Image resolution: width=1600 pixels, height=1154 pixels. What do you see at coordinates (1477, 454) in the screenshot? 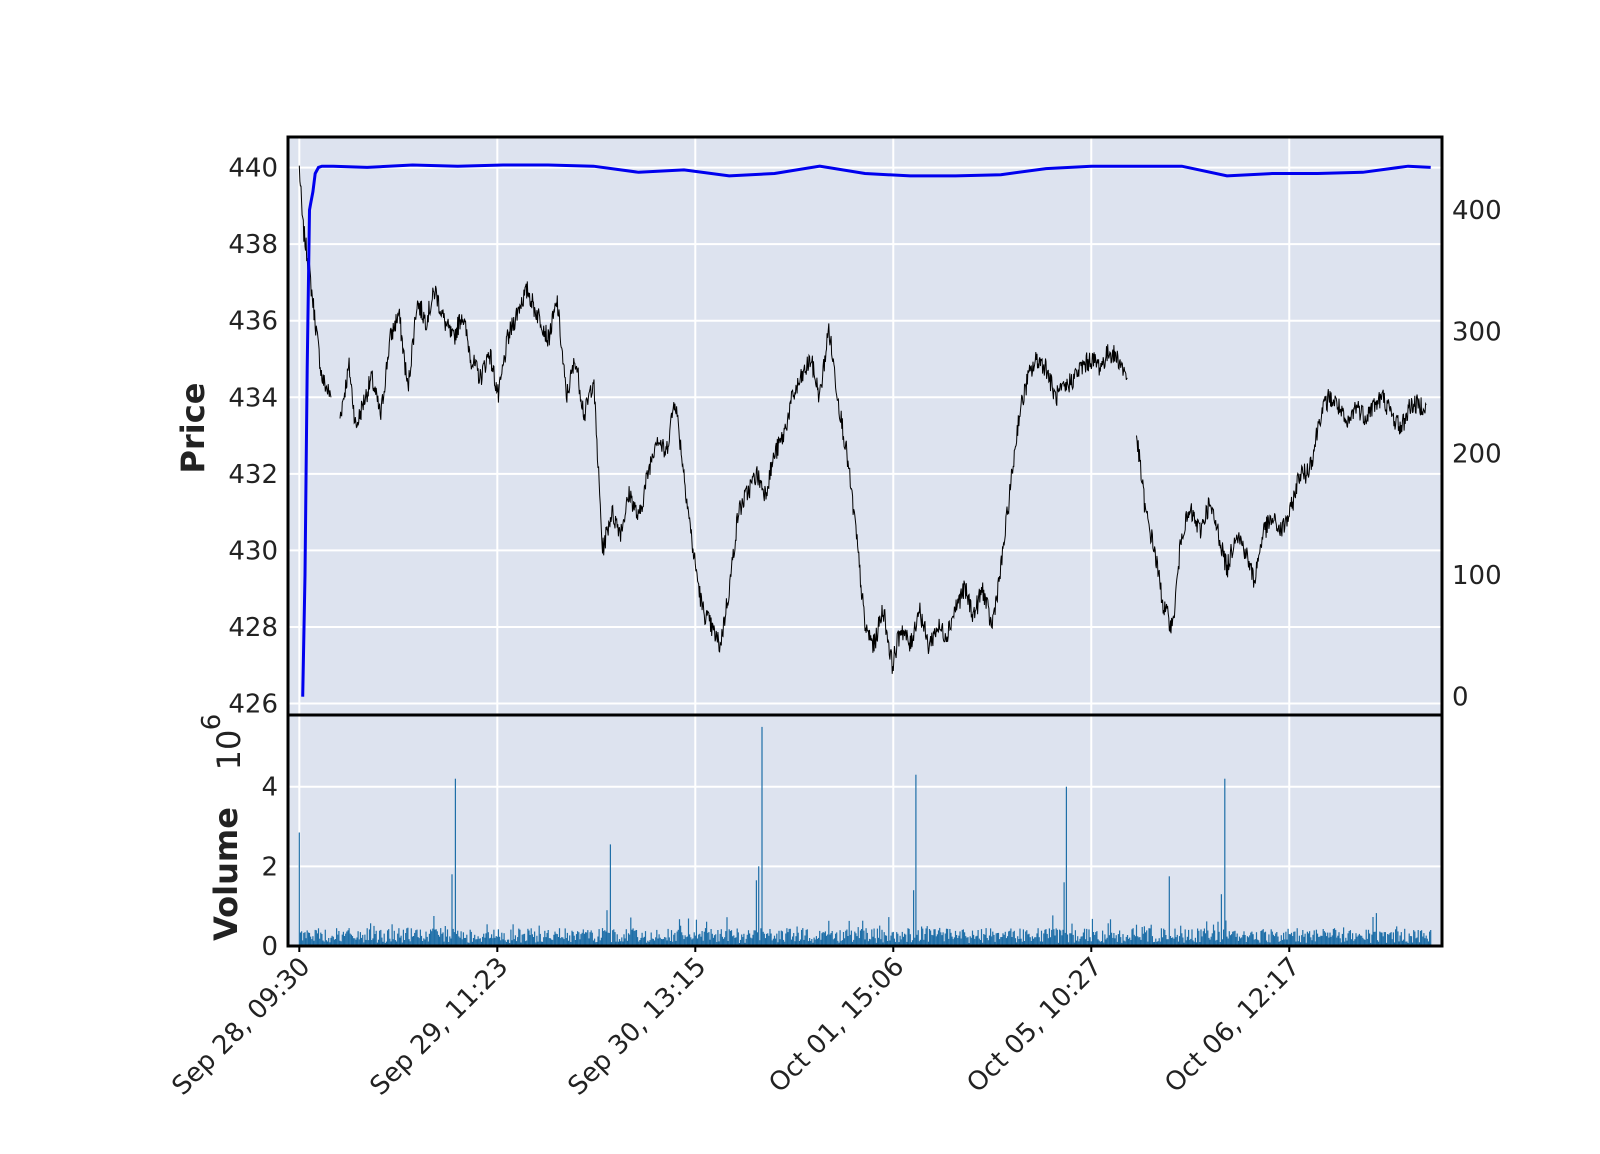
I see `price-right-tick-labels: 0 100 200 300 400` at bounding box center [1477, 454].